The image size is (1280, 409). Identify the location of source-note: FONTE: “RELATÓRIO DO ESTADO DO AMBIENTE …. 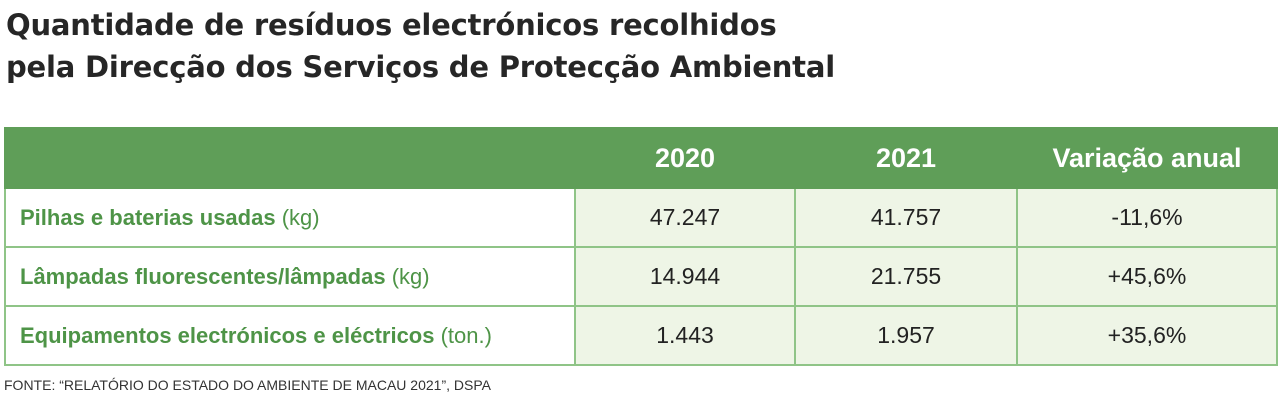
(247, 385).